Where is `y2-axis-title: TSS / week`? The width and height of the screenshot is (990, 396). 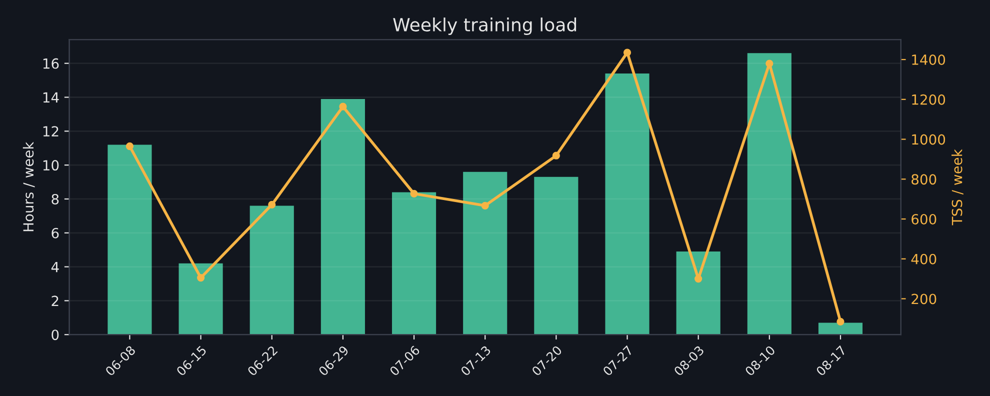
y2-axis-title: TSS / week is located at coordinates (958, 187).